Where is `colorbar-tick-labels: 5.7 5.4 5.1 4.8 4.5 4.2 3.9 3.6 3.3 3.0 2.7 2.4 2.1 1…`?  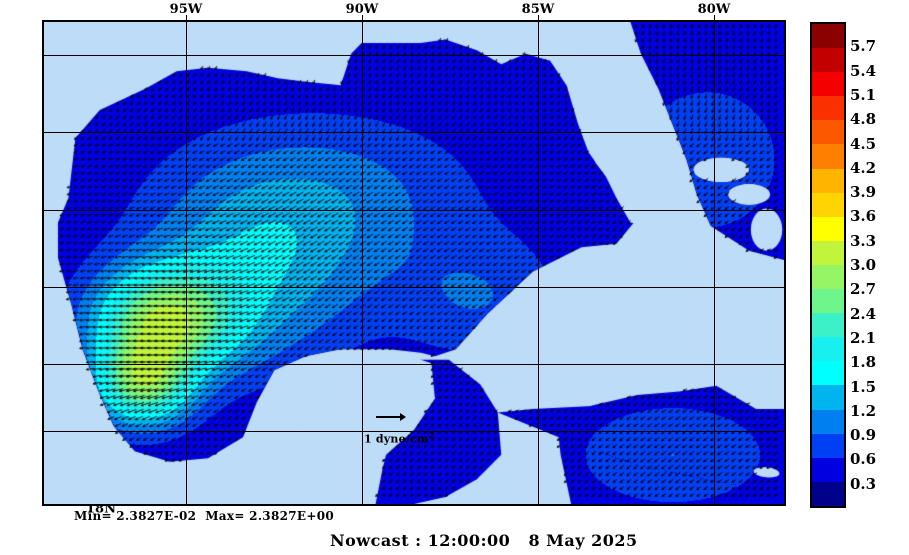
colorbar-tick-labels: 5.7 5.4 5.1 4.8 4.5 4.2 3.9 3.6 3.3 3.0 2.7 2.4 2.1 1… is located at coordinates (879, 265).